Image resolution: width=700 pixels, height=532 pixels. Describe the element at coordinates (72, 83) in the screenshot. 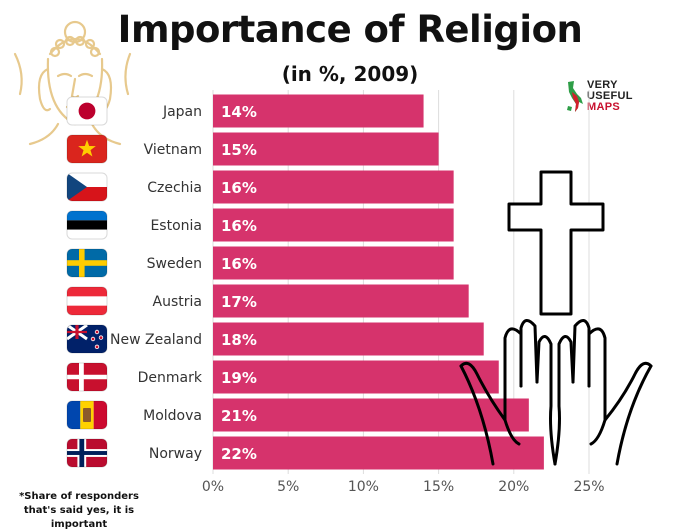

I see `buddha-icon` at that location.